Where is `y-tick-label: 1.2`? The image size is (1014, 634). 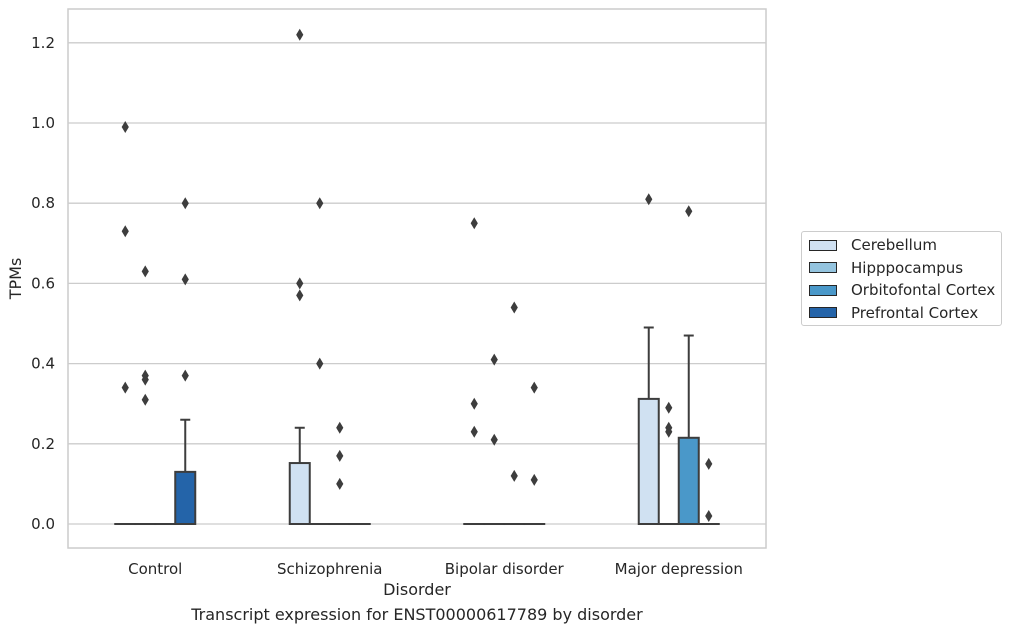 y-tick-label: 1.2 is located at coordinates (43, 43).